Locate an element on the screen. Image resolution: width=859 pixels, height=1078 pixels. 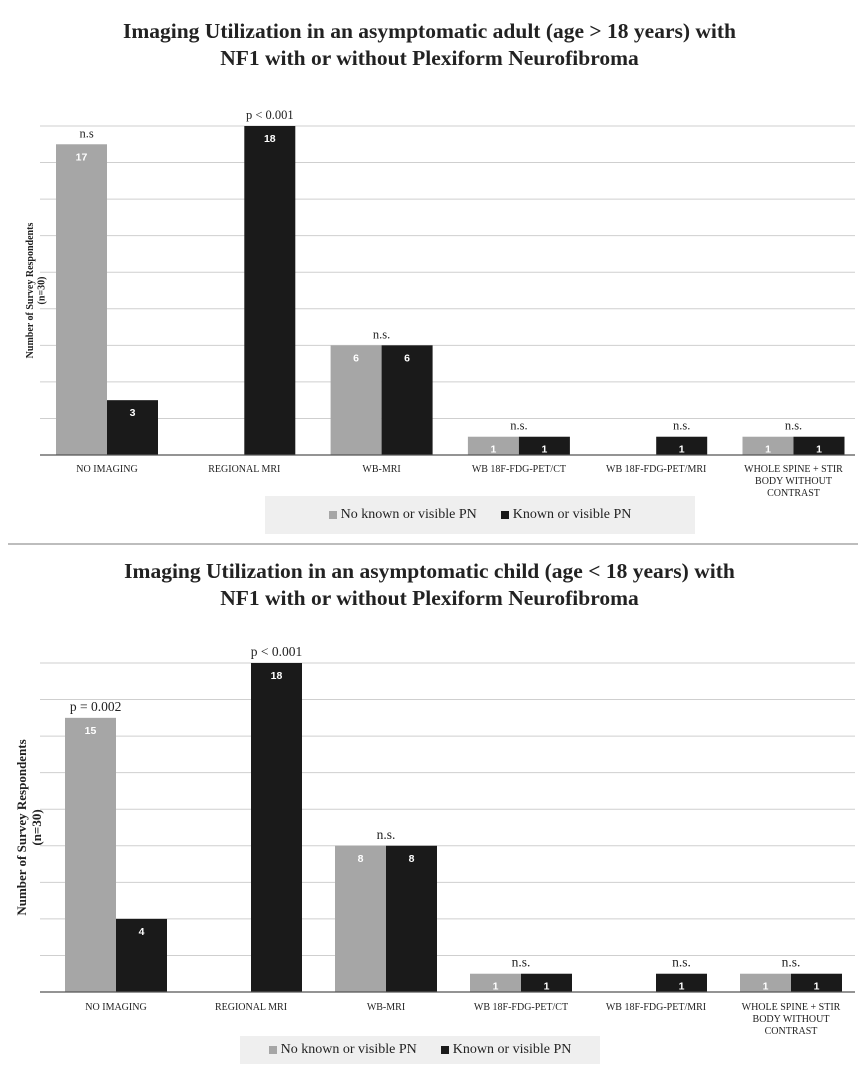
significance-annotation: n.s is located at coordinates (86, 133).